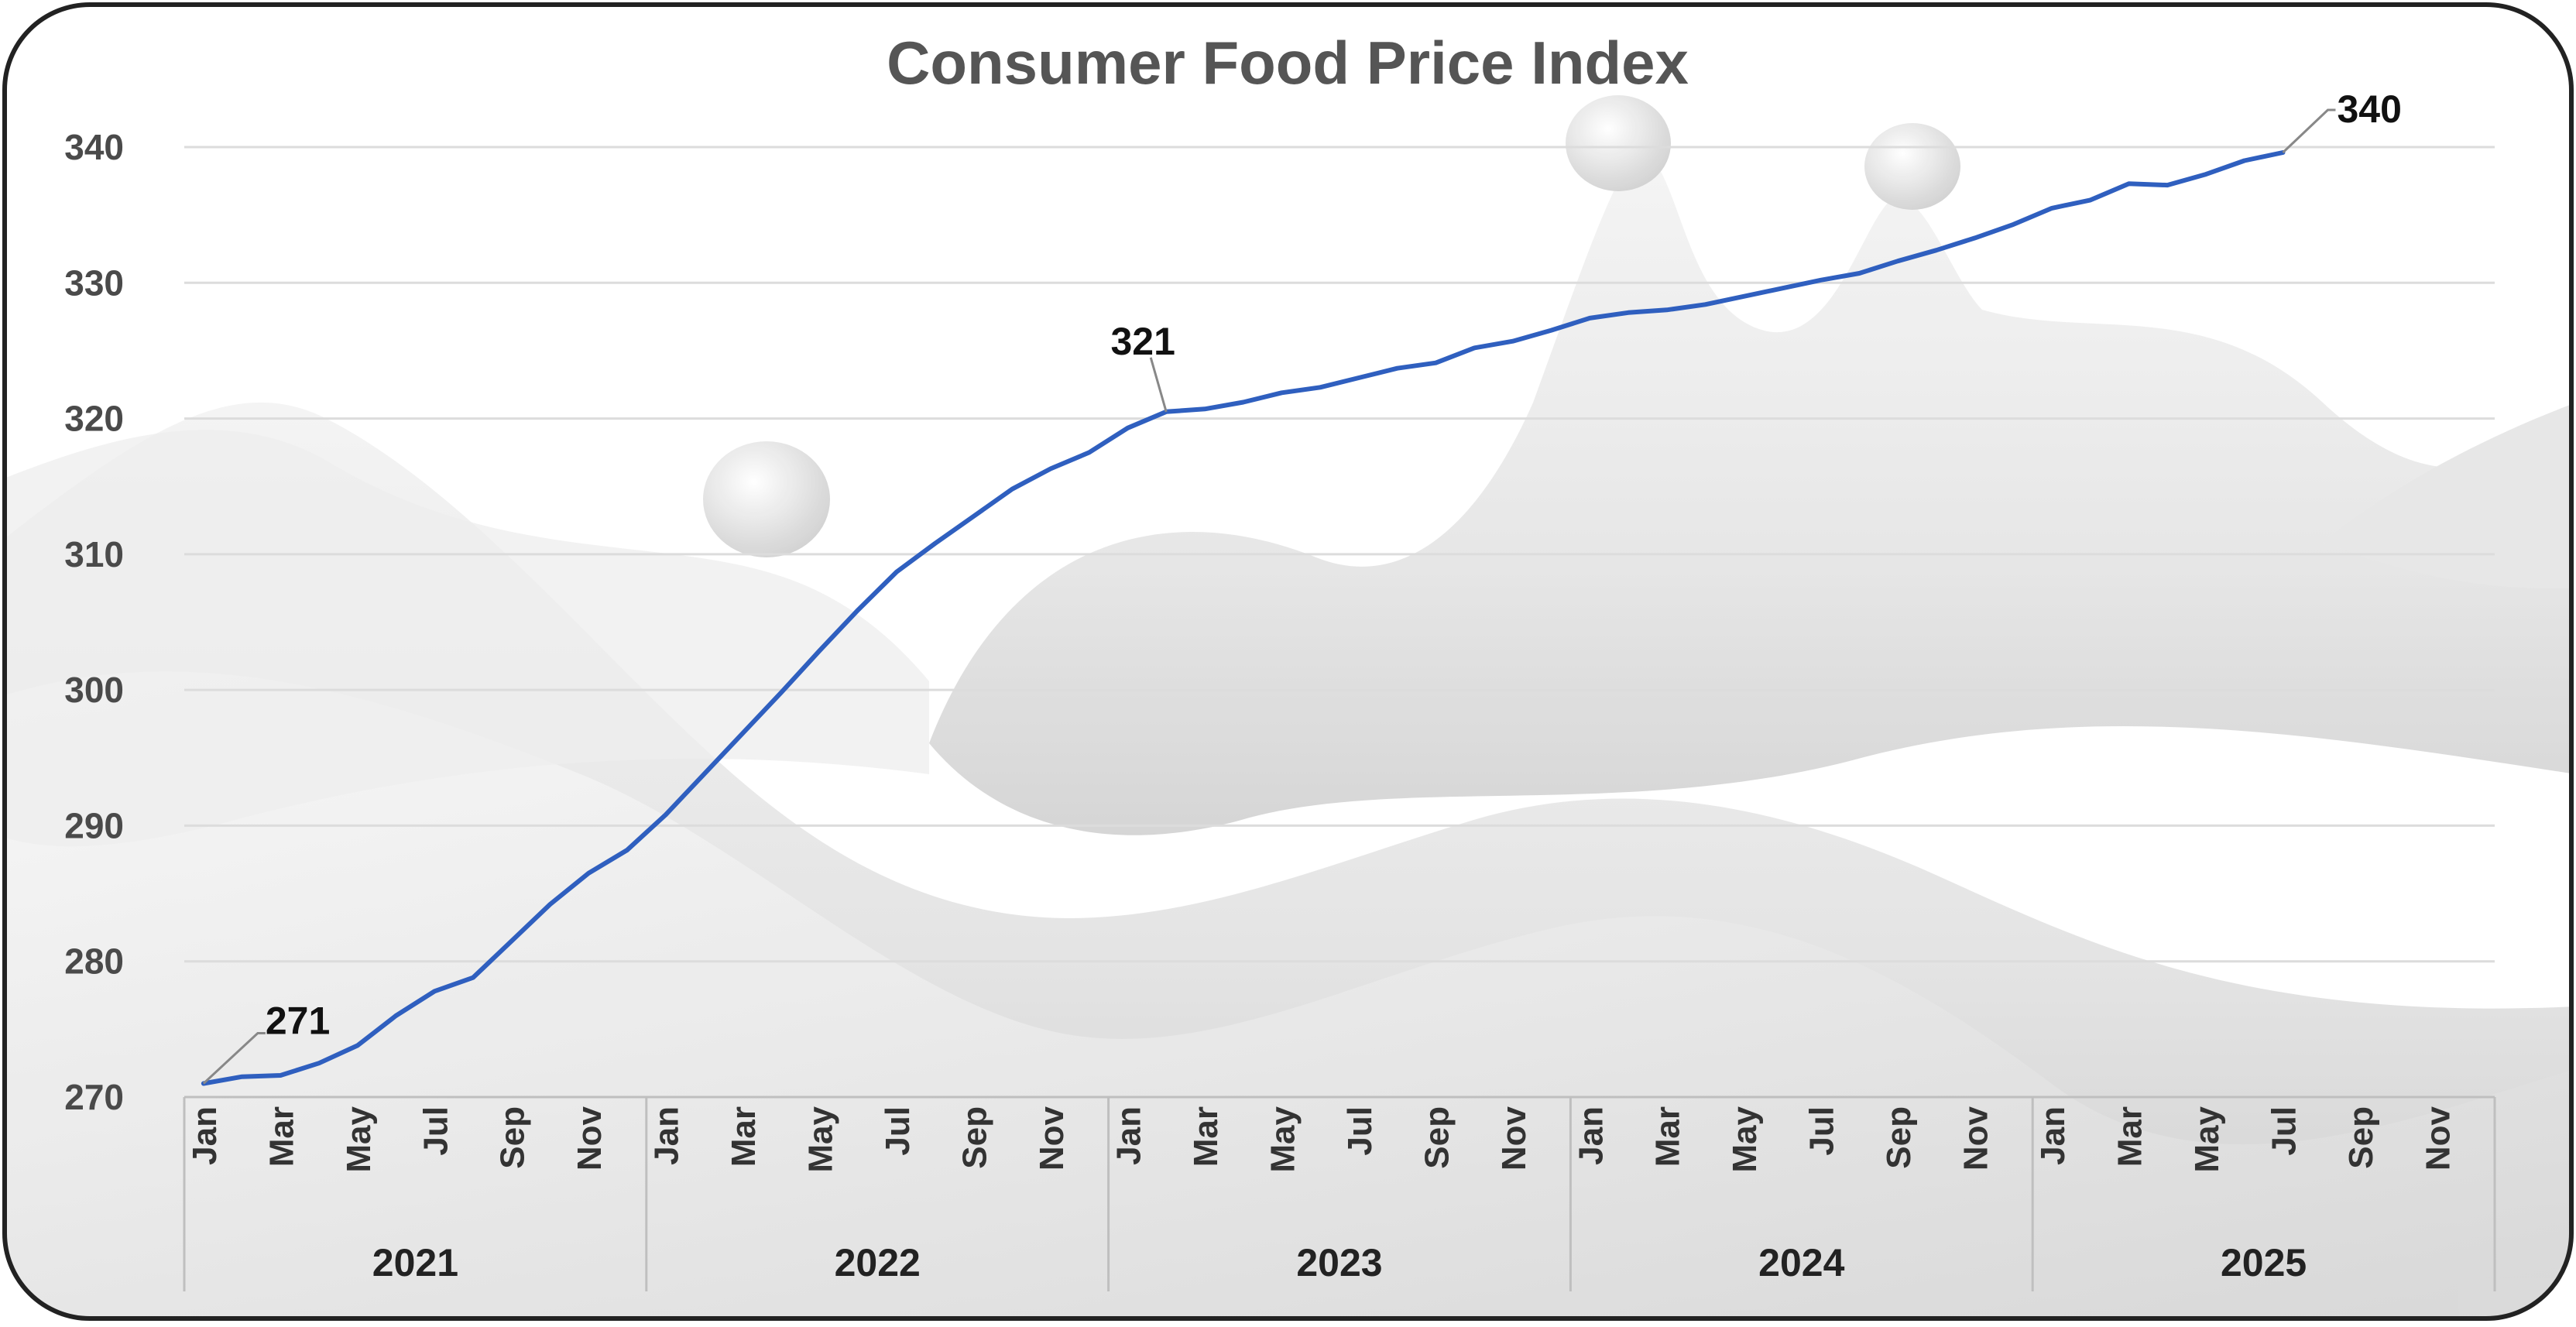 Image resolution: width=2576 pixels, height=1327 pixels. What do you see at coordinates (94, 282) in the screenshot?
I see `y-tick-label: 330` at bounding box center [94, 282].